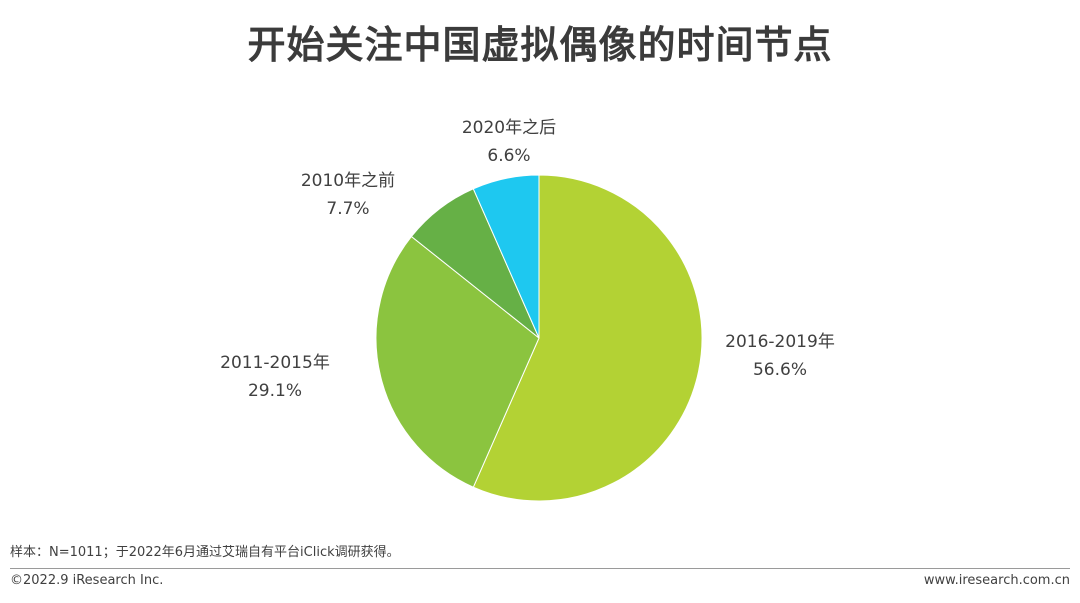  What do you see at coordinates (347, 209) in the screenshot?
I see `slice-value-label: 7.7%` at bounding box center [347, 209].